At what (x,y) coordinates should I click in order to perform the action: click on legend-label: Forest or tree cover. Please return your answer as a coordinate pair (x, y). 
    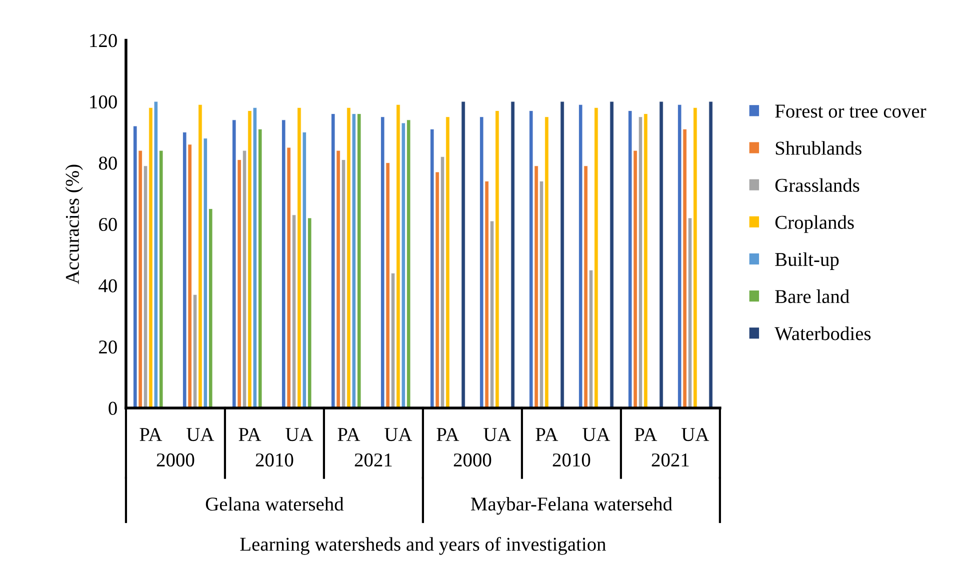
    Looking at the image, I should click on (850, 111).